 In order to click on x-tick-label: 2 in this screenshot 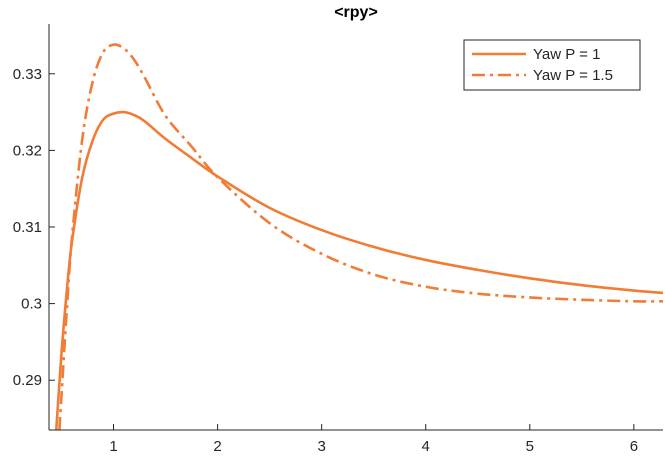, I will do `click(217, 446)`.